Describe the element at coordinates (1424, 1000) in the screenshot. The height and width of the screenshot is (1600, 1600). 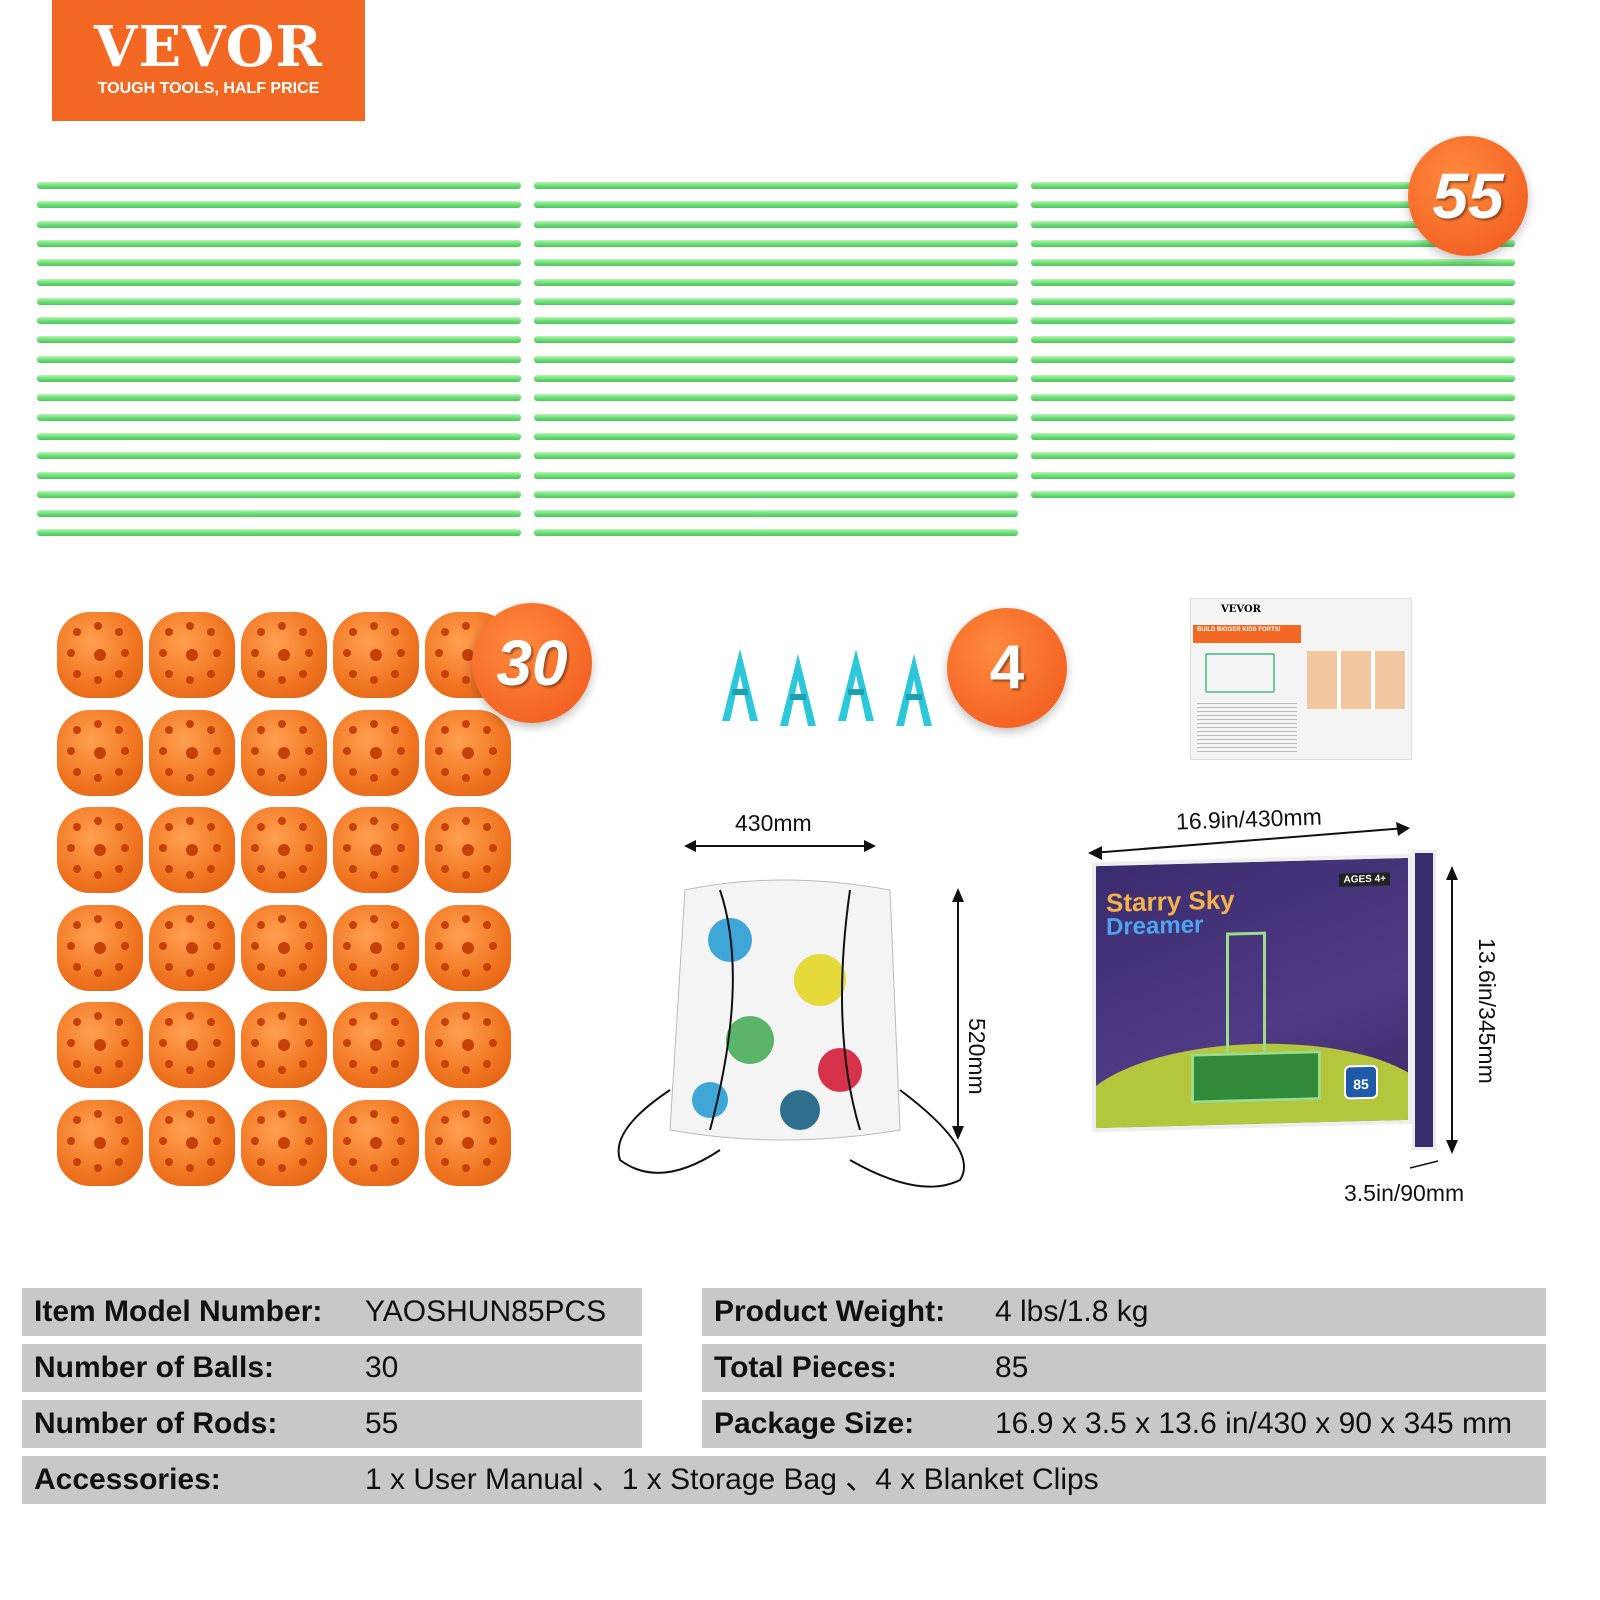
I see `box-side` at that location.